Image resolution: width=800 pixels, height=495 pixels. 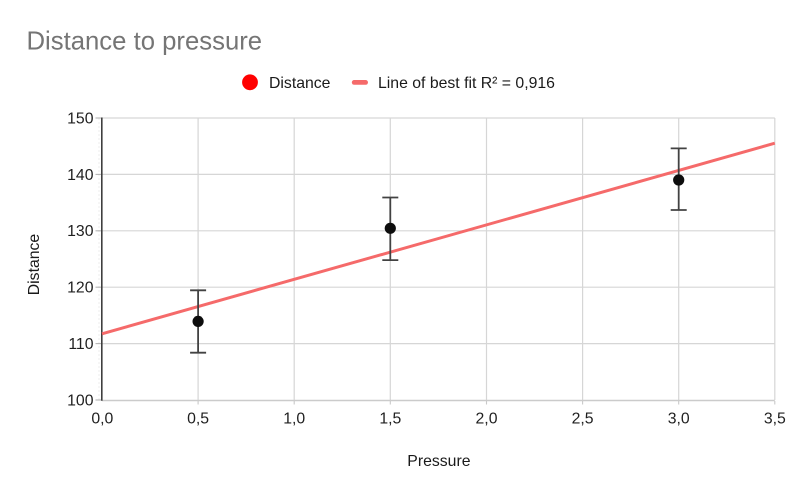 I want to click on svg-text: 140, so click(x=80, y=175).